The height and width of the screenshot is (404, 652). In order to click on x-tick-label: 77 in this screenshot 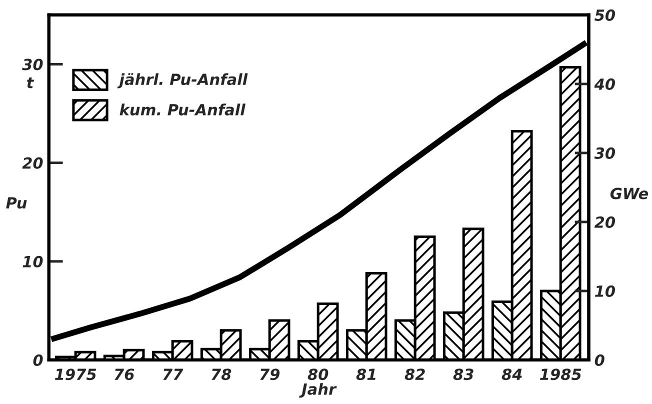, I will do `click(173, 374)`.